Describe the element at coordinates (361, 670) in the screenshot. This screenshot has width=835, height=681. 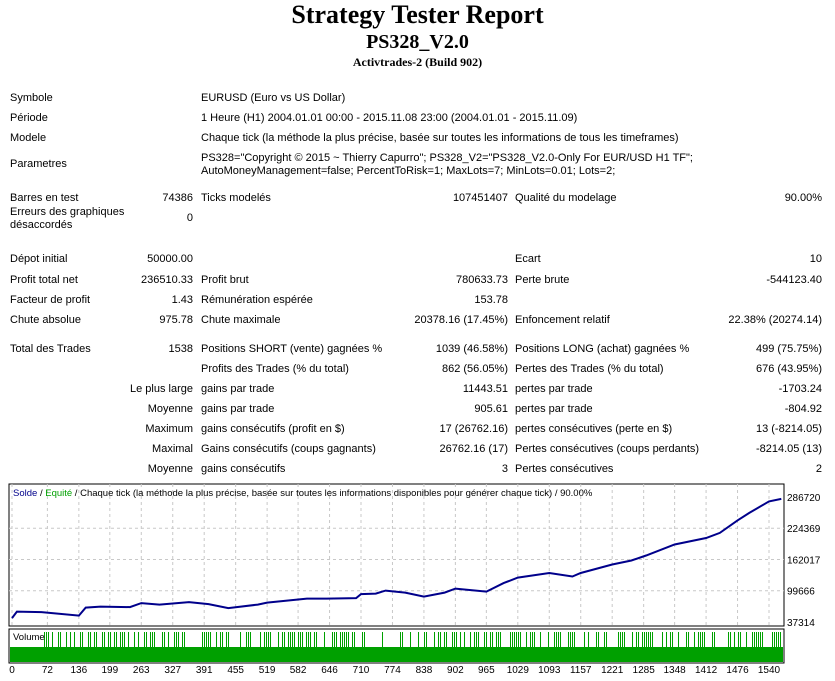
I see `x-tick-label: 710` at that location.